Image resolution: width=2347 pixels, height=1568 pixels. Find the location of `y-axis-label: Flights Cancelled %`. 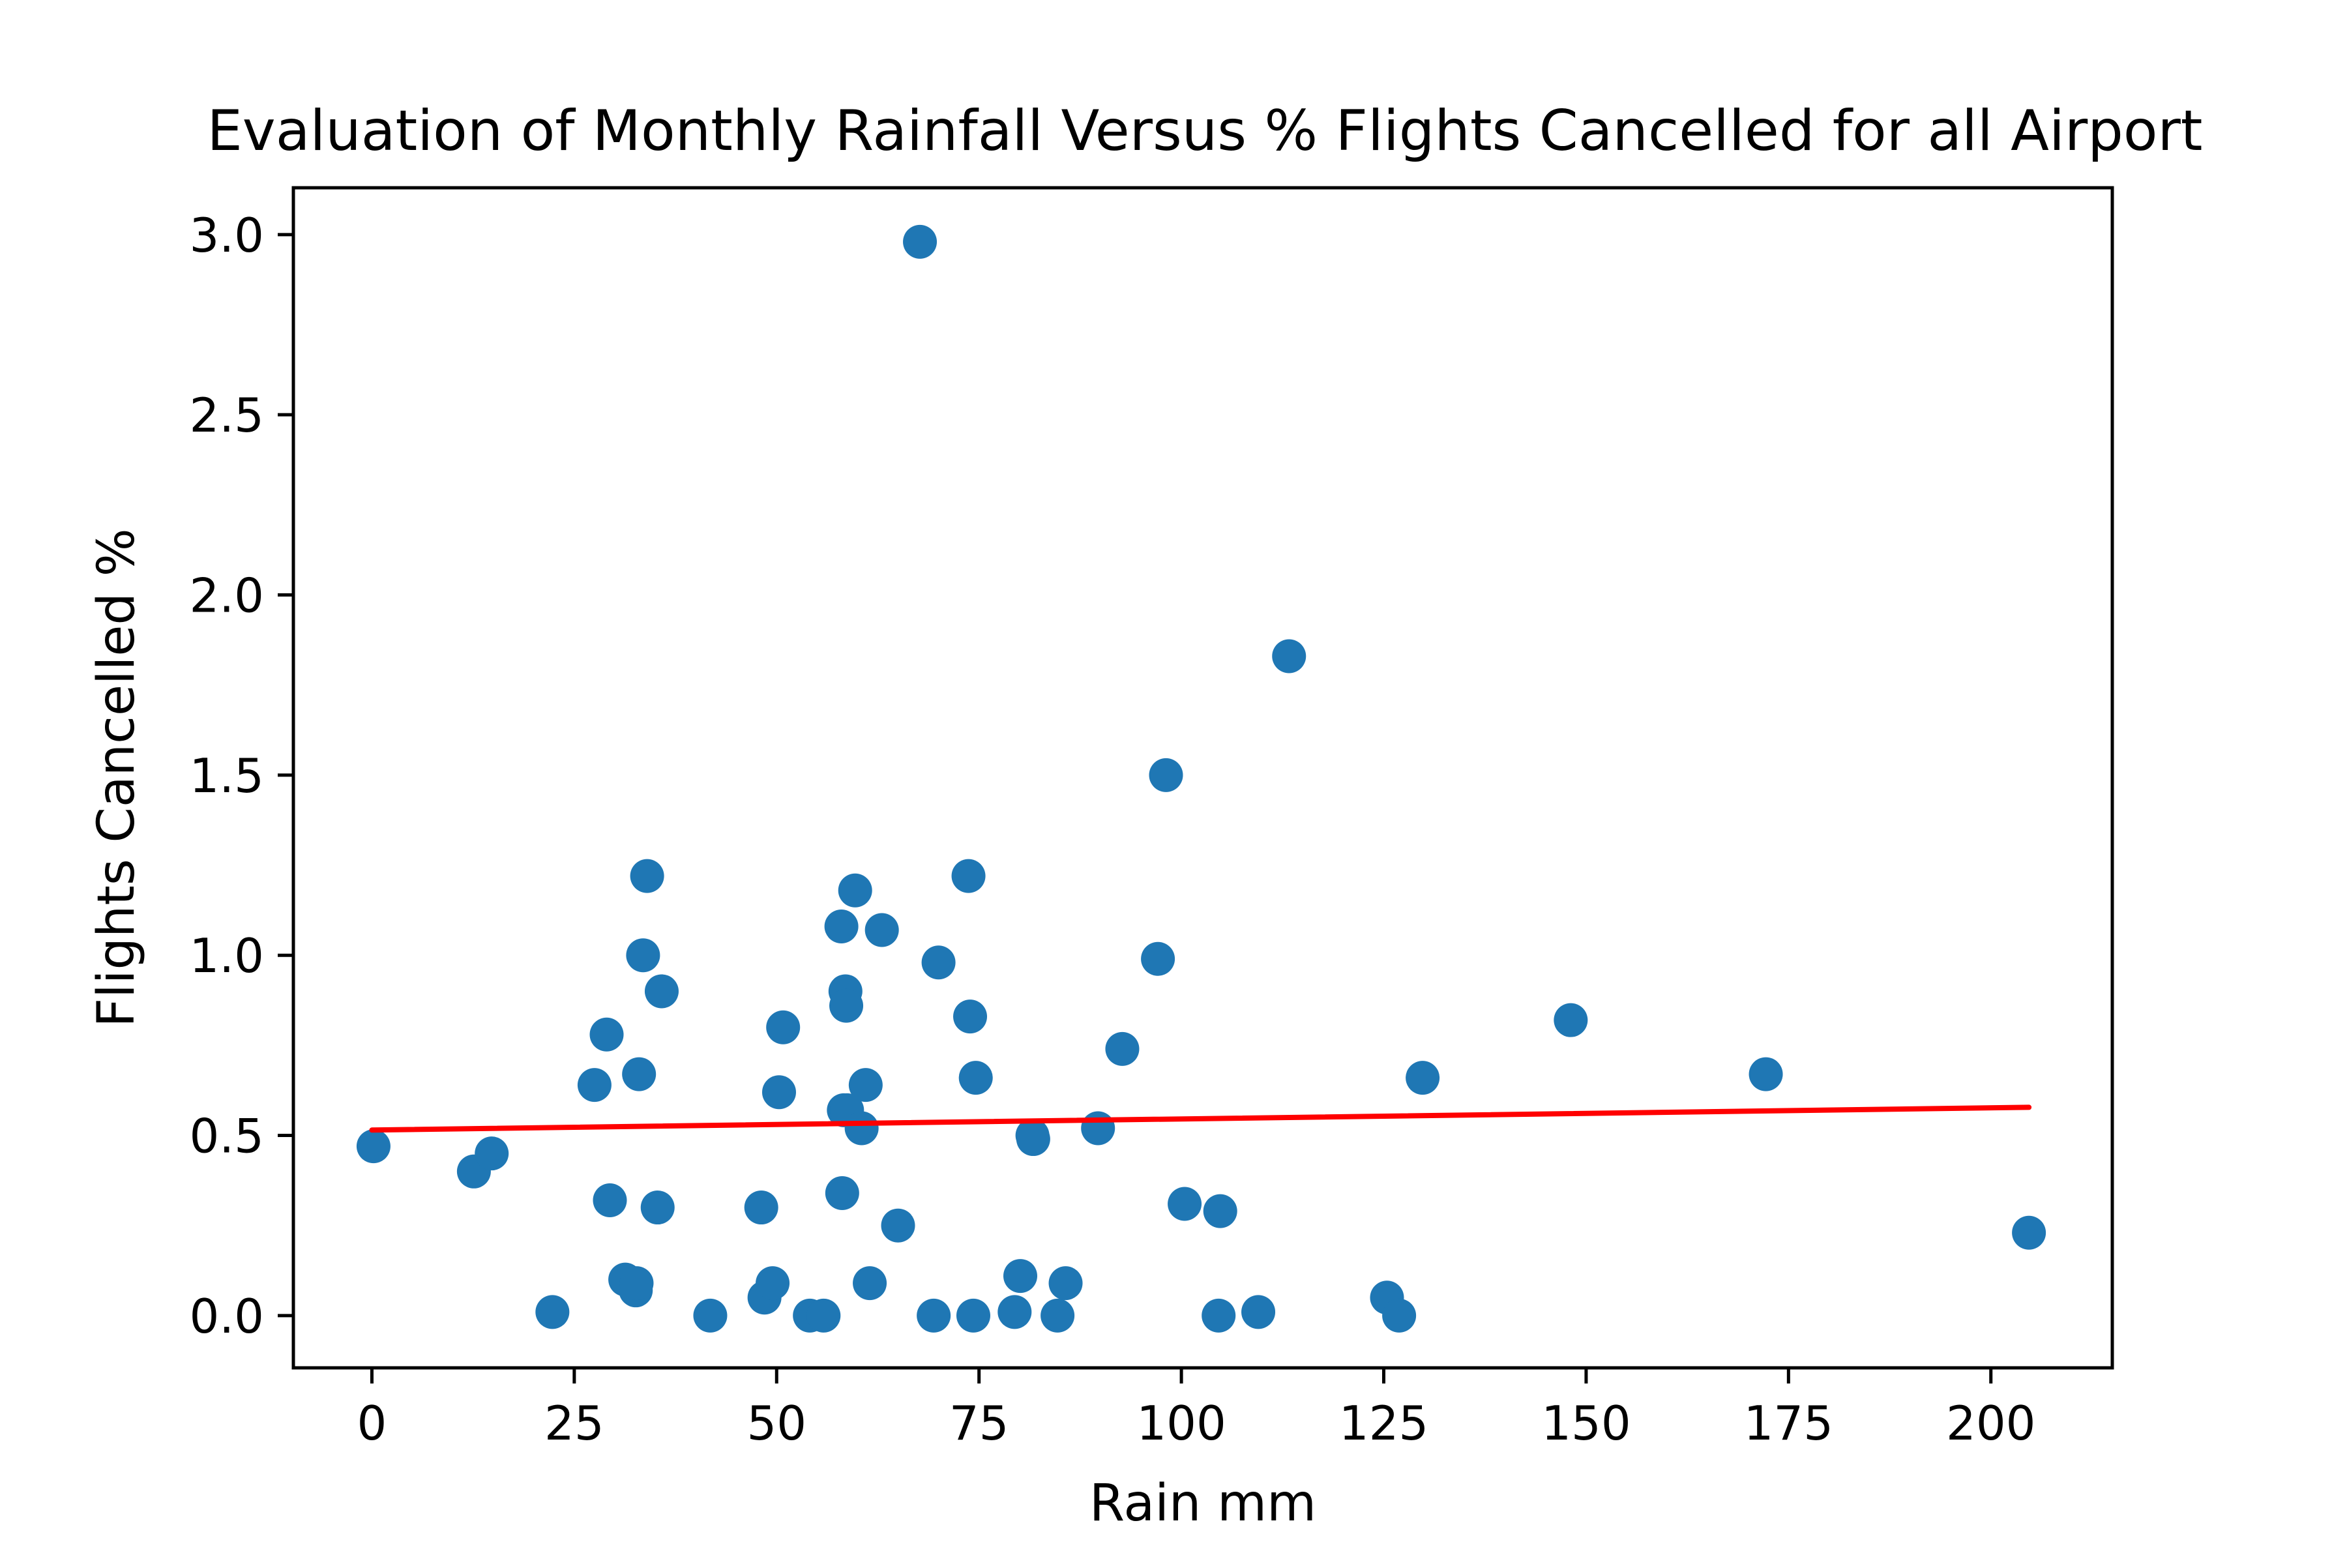

y-axis-label: Flights Cancelled % is located at coordinates (117, 778).